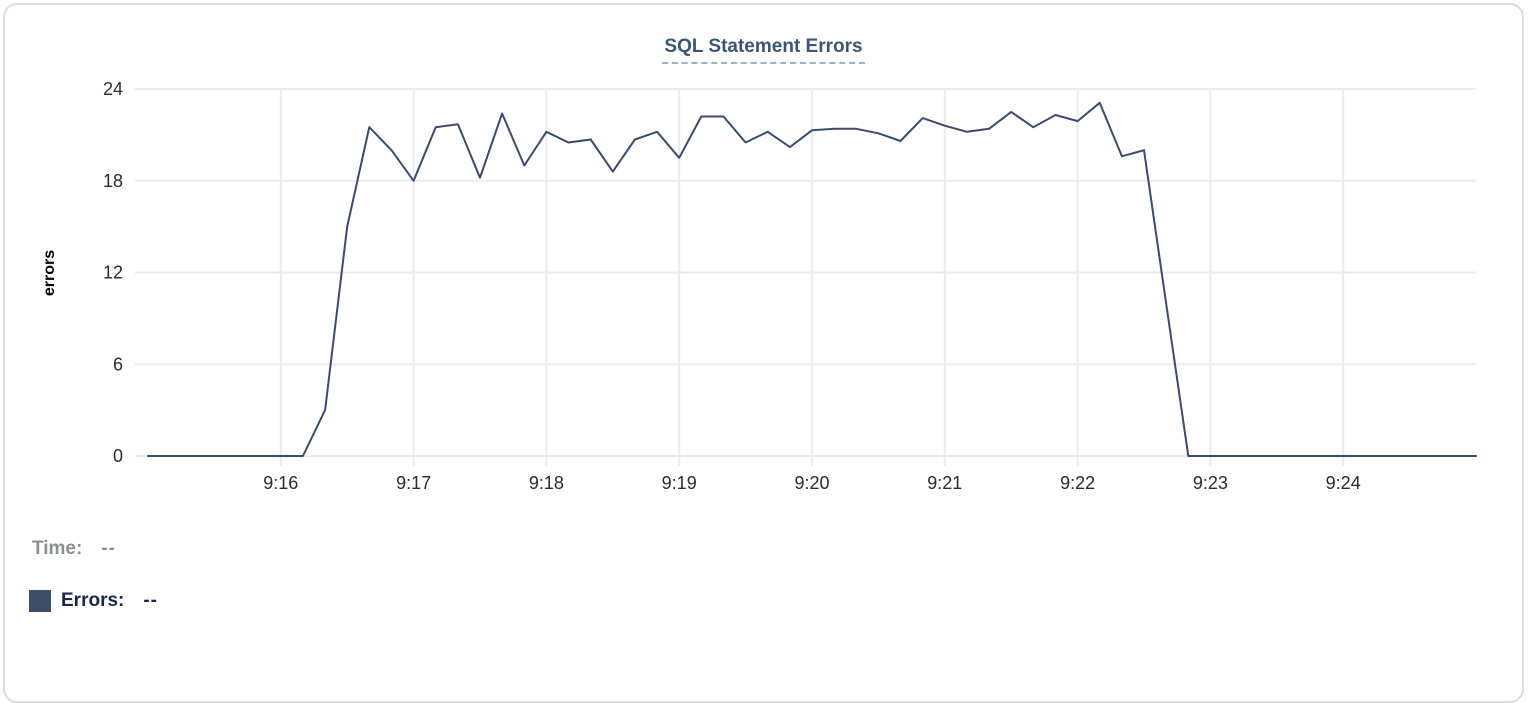  Describe the element at coordinates (151, 600) in the screenshot. I see `errors-value: --` at that location.